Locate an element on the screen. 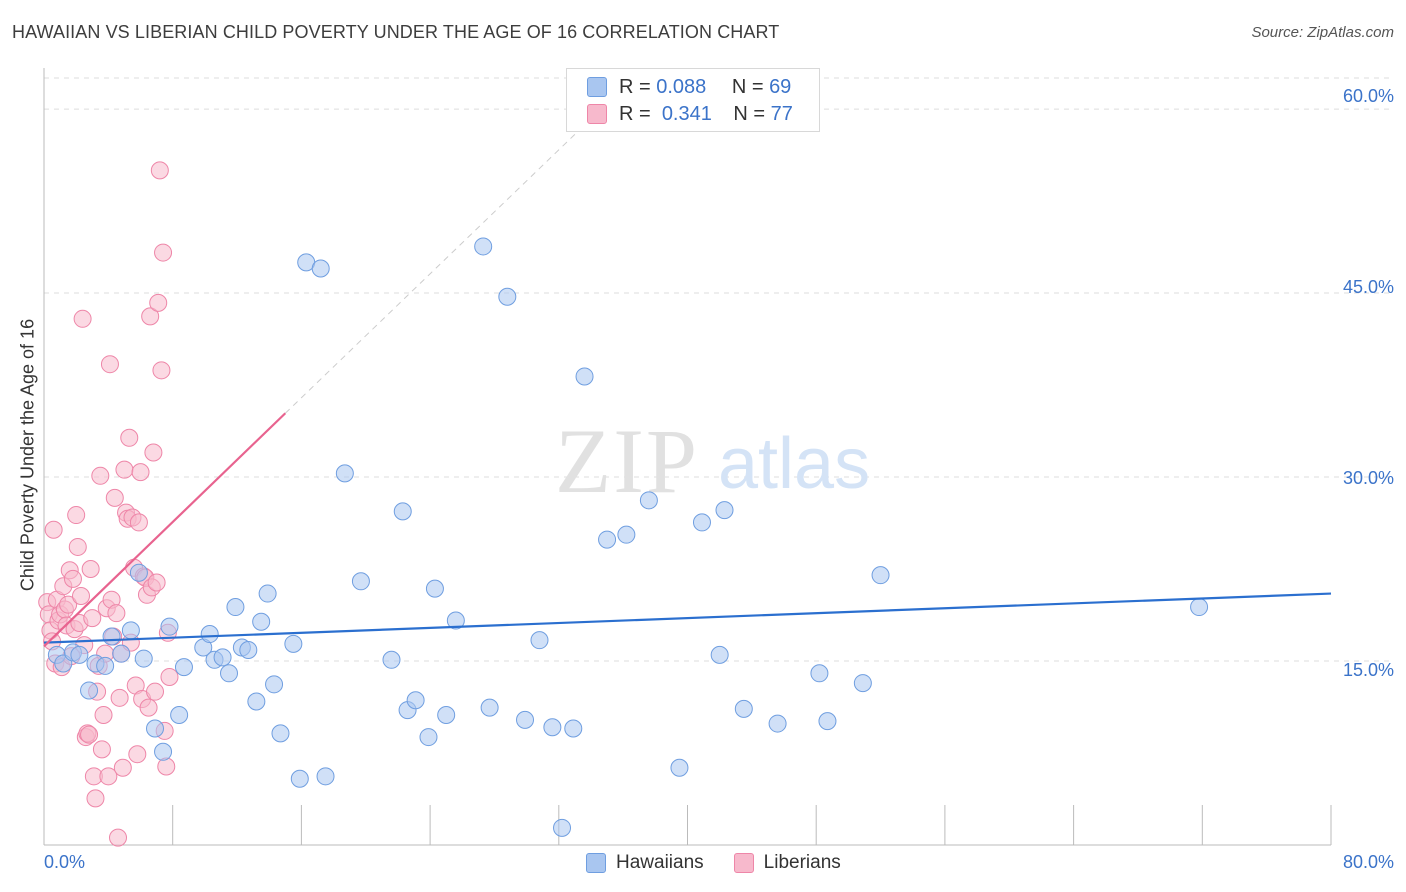 The height and width of the screenshot is (892, 1406). y-tick-45: 45.0% is located at coordinates (1368, 287).